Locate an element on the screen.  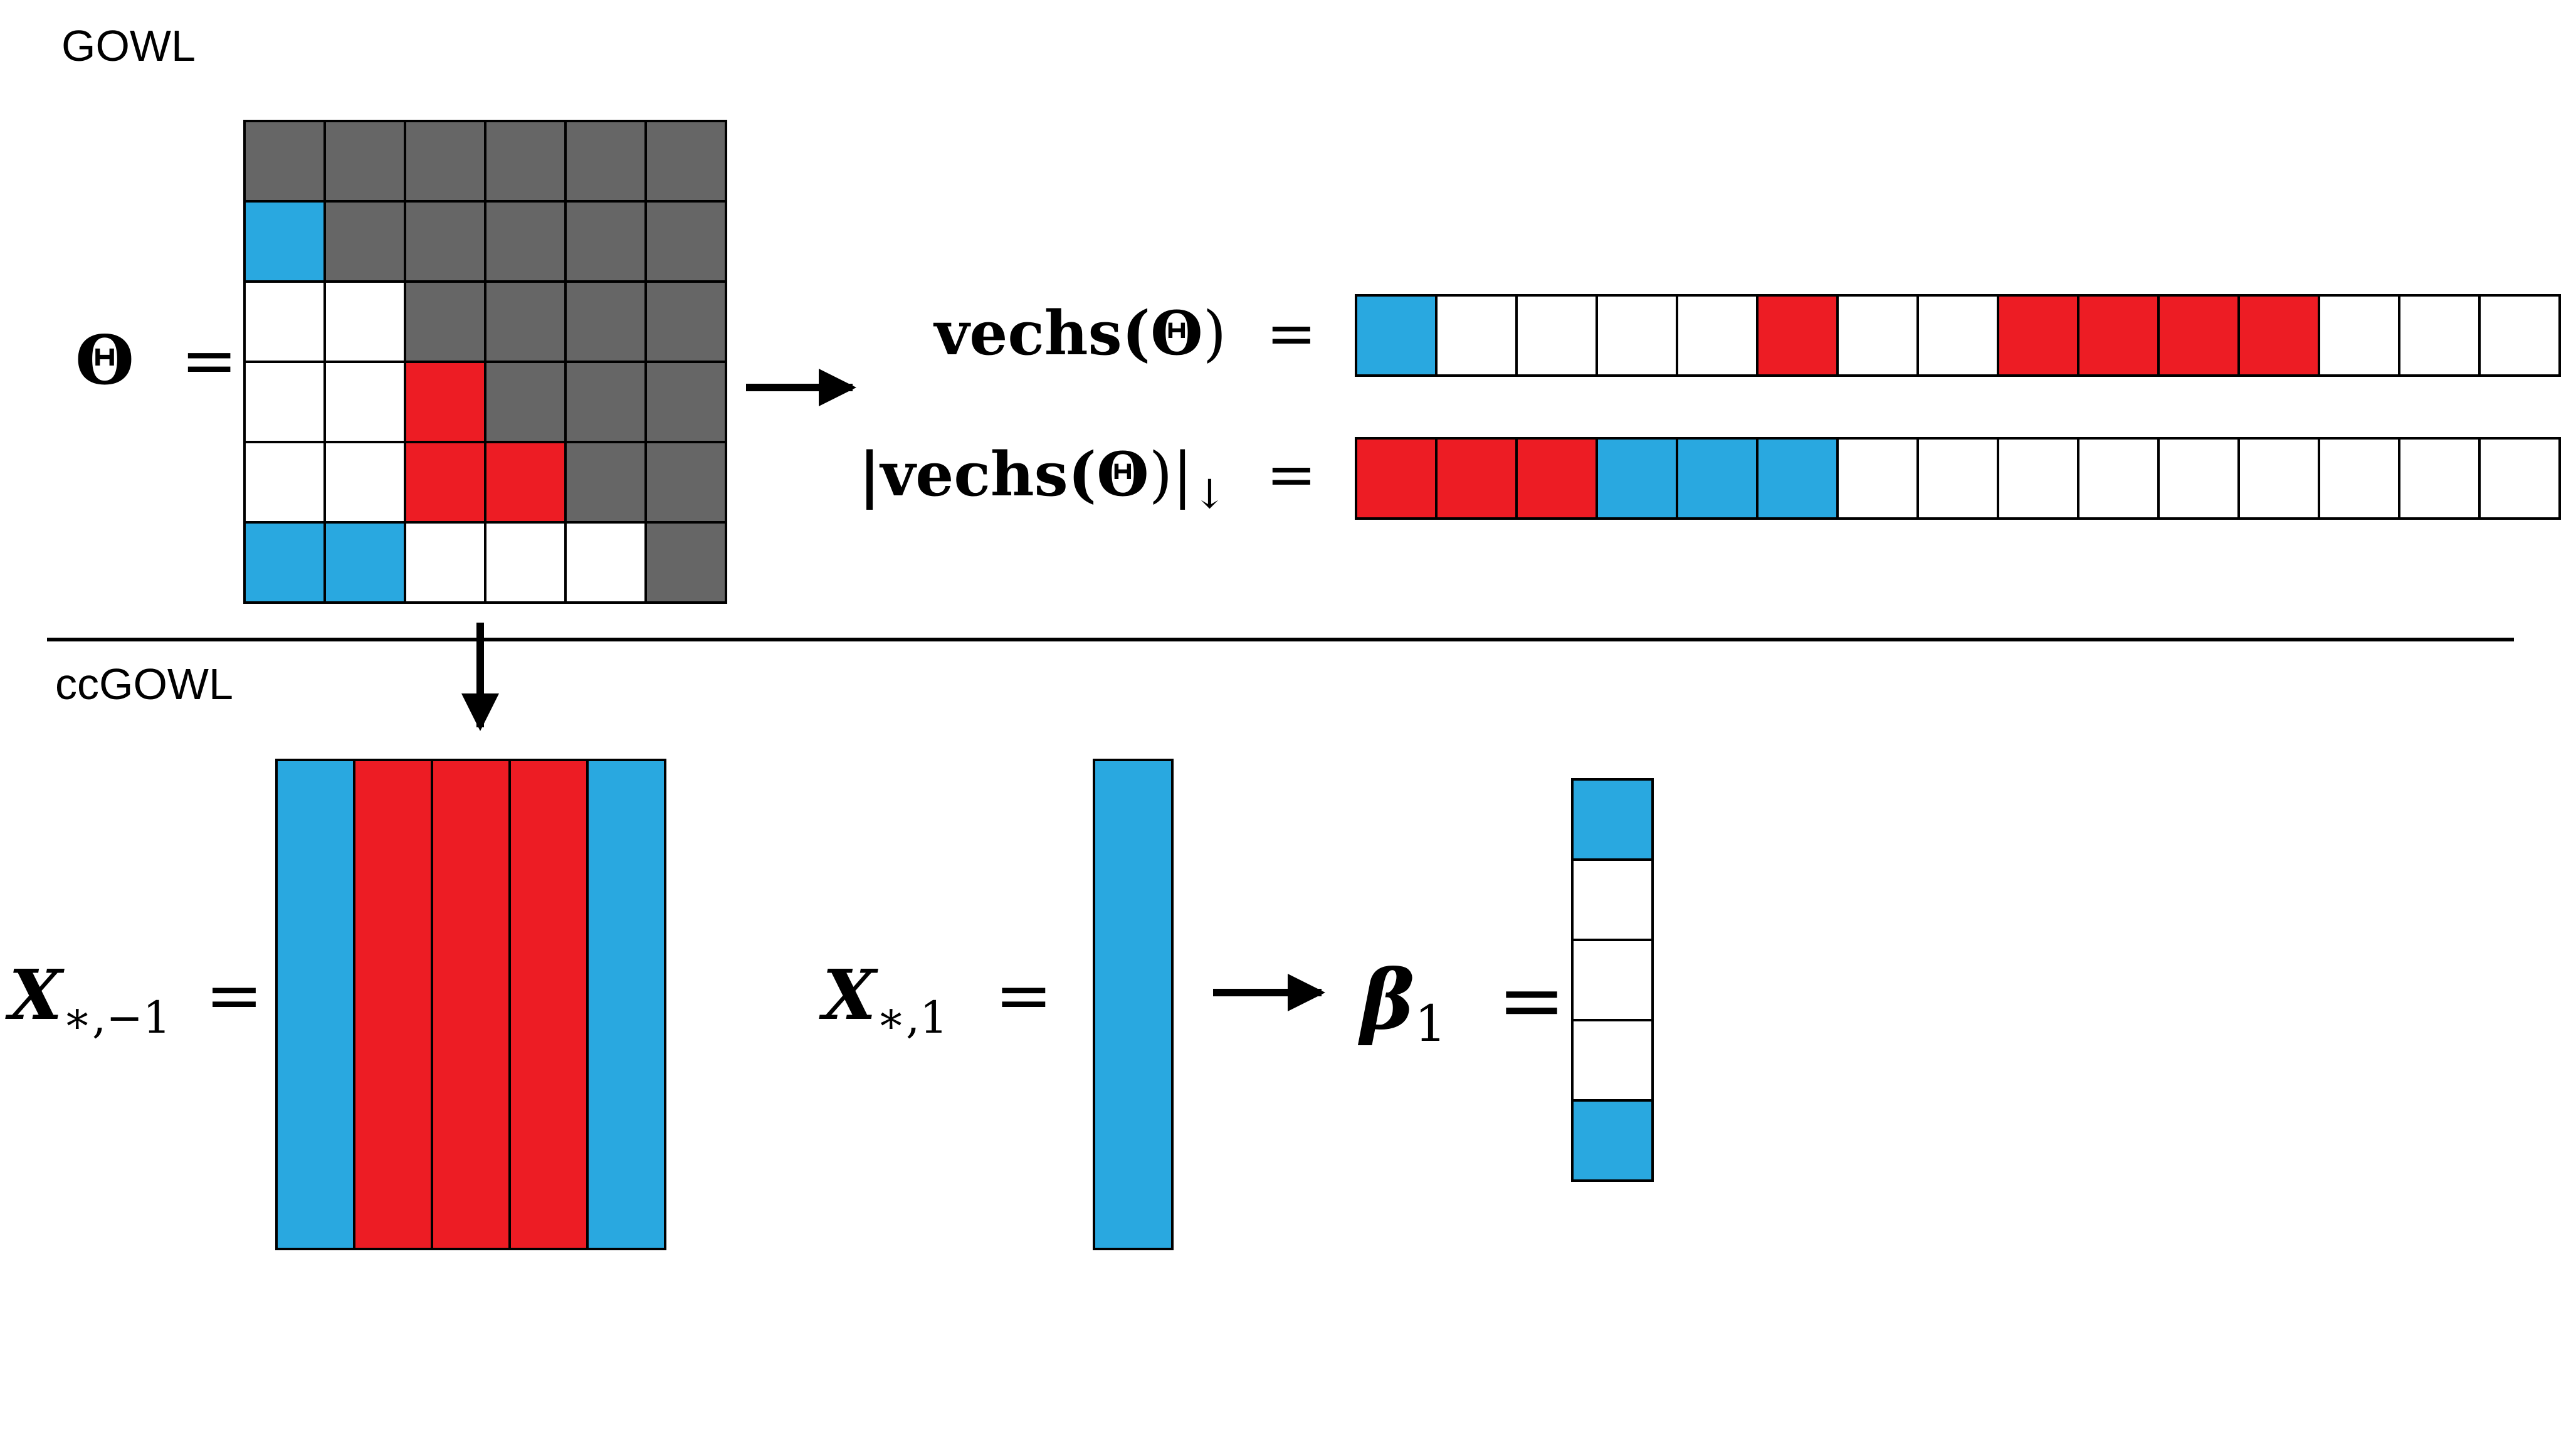
vechs-sorted-subscript: ↓ is located at coordinates (1210, 495).